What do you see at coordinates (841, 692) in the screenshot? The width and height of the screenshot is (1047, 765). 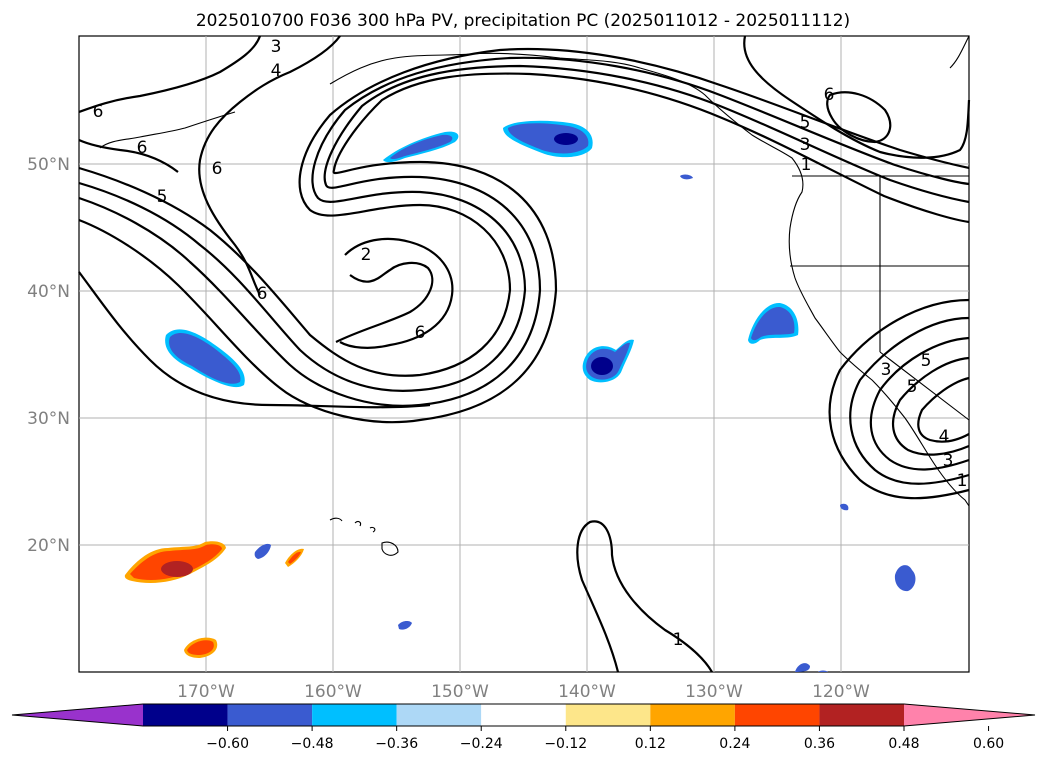 I see `lon-label: 120°W` at bounding box center [841, 692].